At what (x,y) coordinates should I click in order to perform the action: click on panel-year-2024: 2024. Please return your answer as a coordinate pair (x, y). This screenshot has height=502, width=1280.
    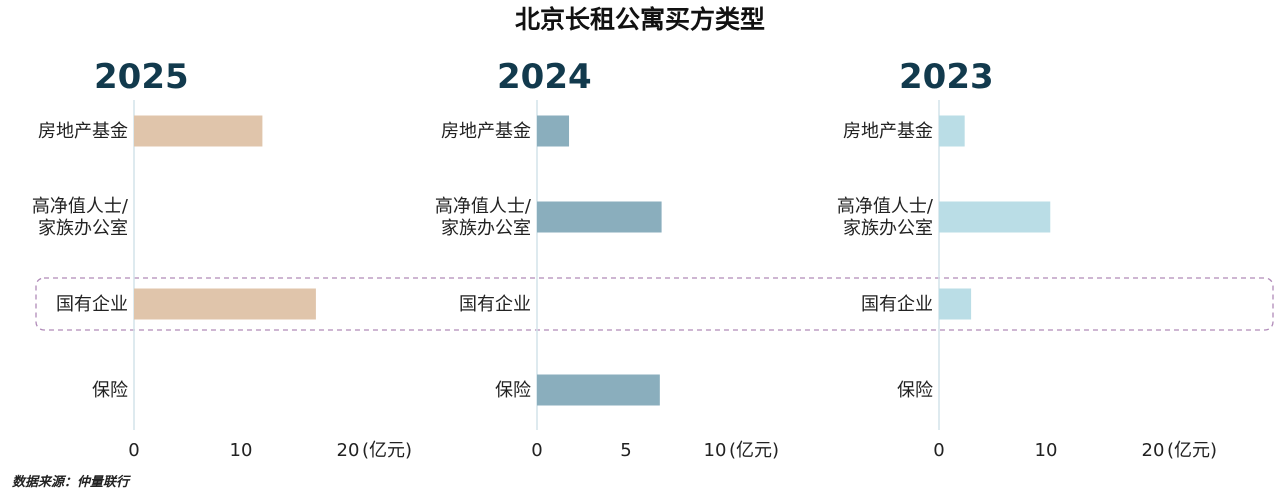
    Looking at the image, I should click on (544, 77).